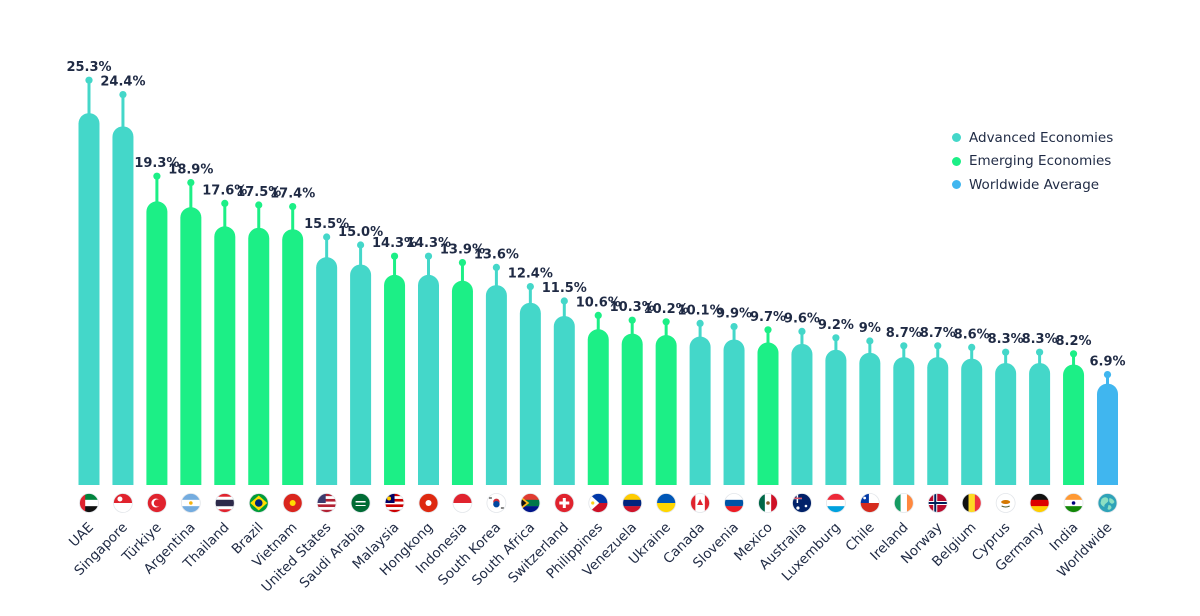  Describe the element at coordinates (666, 410) in the screenshot. I see `bar-ukraine` at that location.